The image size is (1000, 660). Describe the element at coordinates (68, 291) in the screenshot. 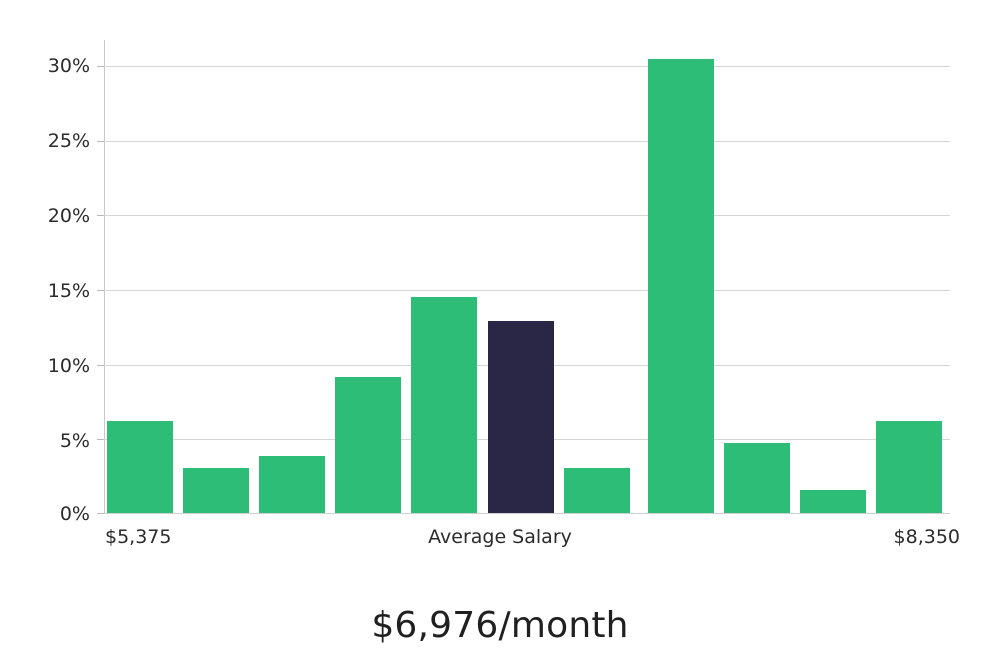

I see `y-tick-label-15: 15%` at that location.